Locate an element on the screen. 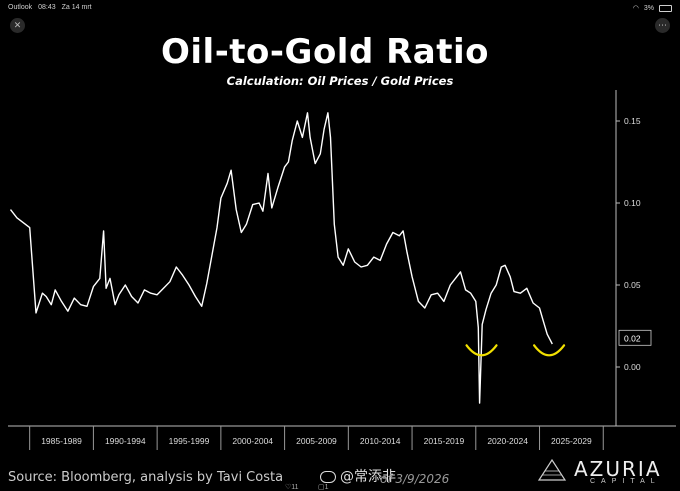 The width and height of the screenshot is (680, 491). x-tick-label: 1990-1994 is located at coordinates (125, 441).